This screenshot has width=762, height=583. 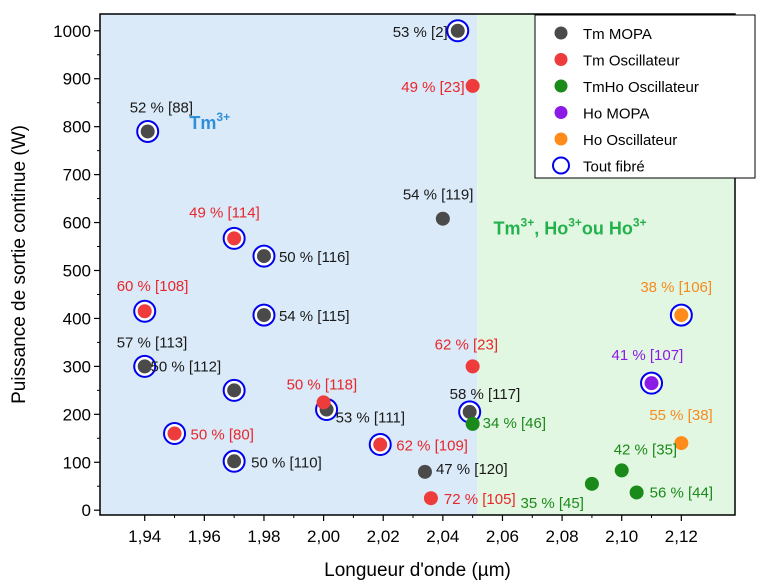 I want to click on point-label: 54 % [119], so click(x=438, y=195).